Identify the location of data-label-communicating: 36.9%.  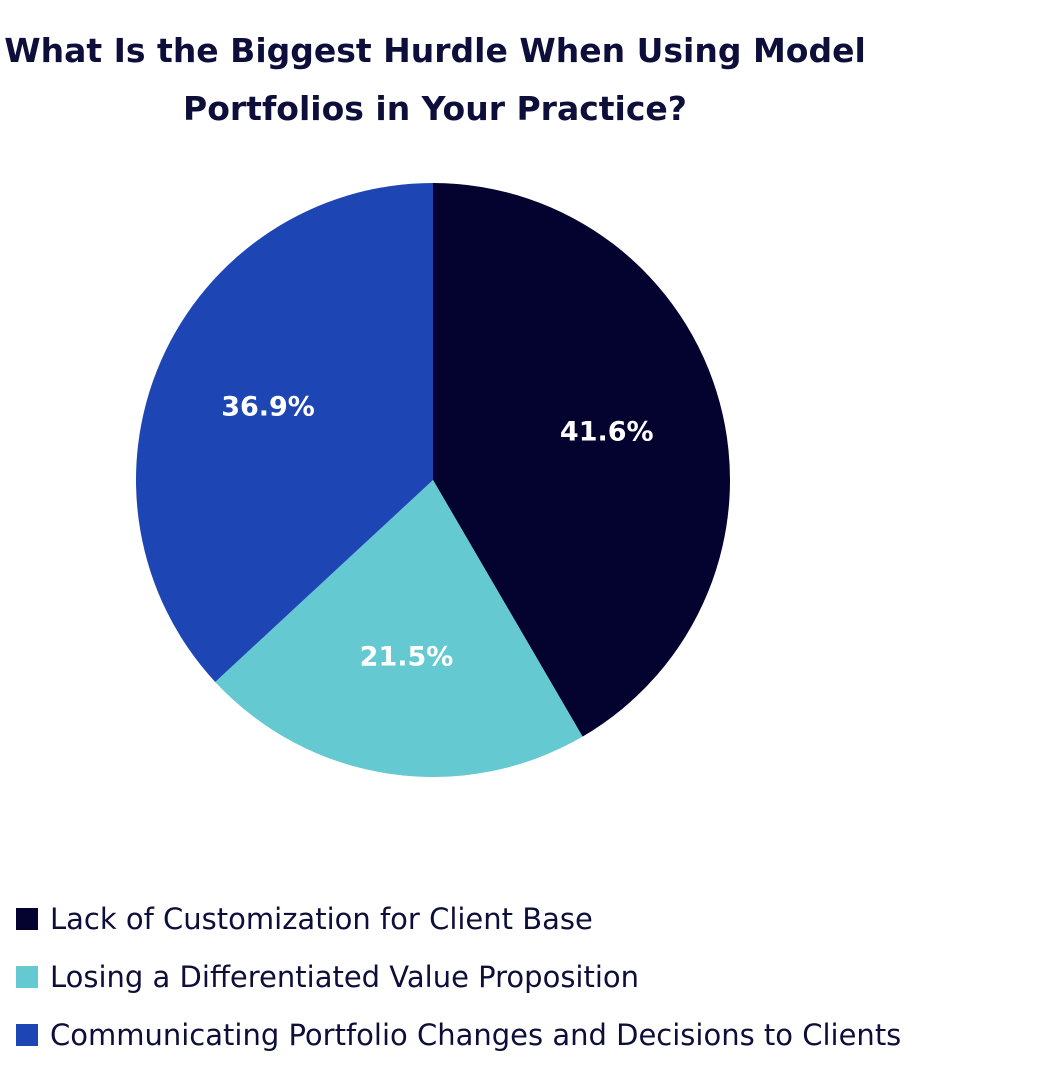
(268, 406).